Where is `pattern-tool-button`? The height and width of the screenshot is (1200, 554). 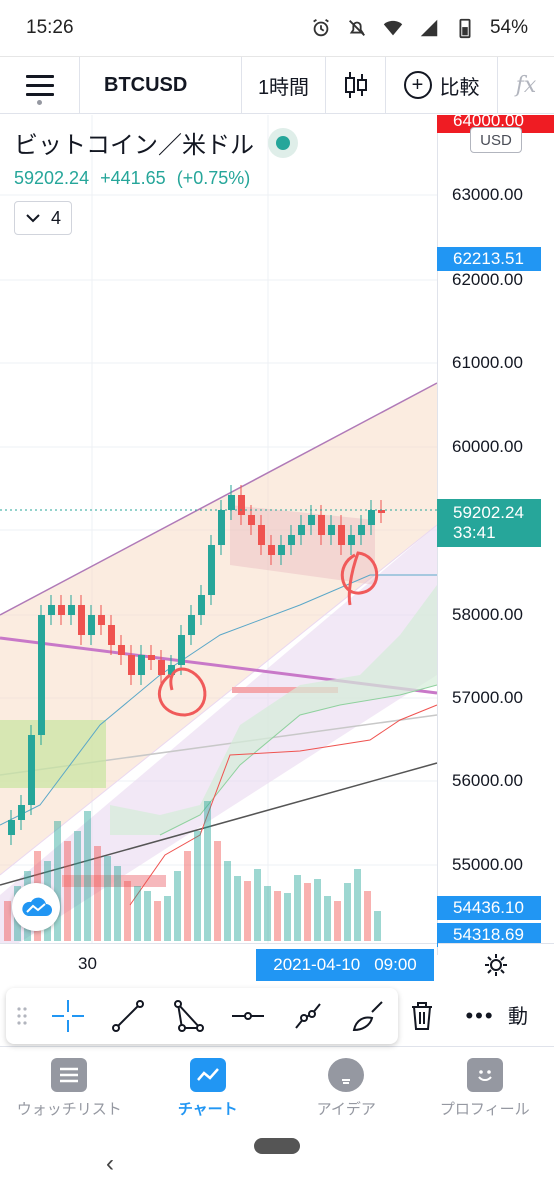 pattern-tool-button is located at coordinates (188, 1016).